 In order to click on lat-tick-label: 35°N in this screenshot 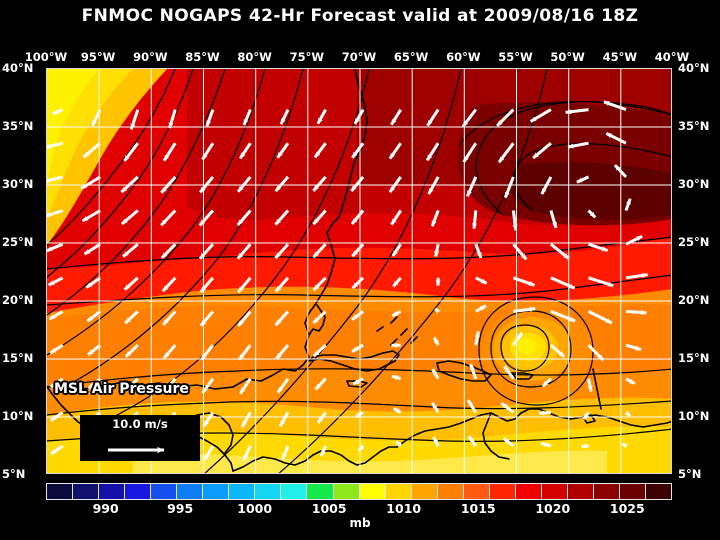, I will do `click(694, 126)`.